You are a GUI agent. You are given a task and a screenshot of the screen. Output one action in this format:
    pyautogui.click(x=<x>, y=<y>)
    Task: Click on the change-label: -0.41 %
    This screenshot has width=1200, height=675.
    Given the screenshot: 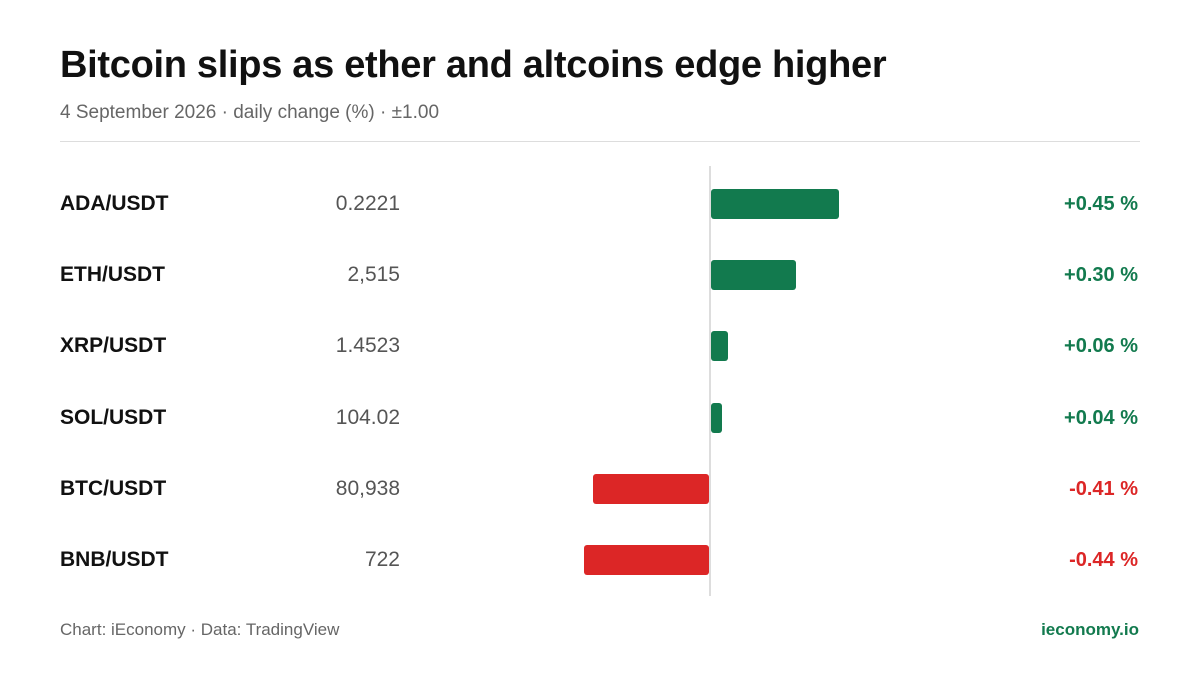 What is the action you would take?
    pyautogui.click(x=1103, y=488)
    